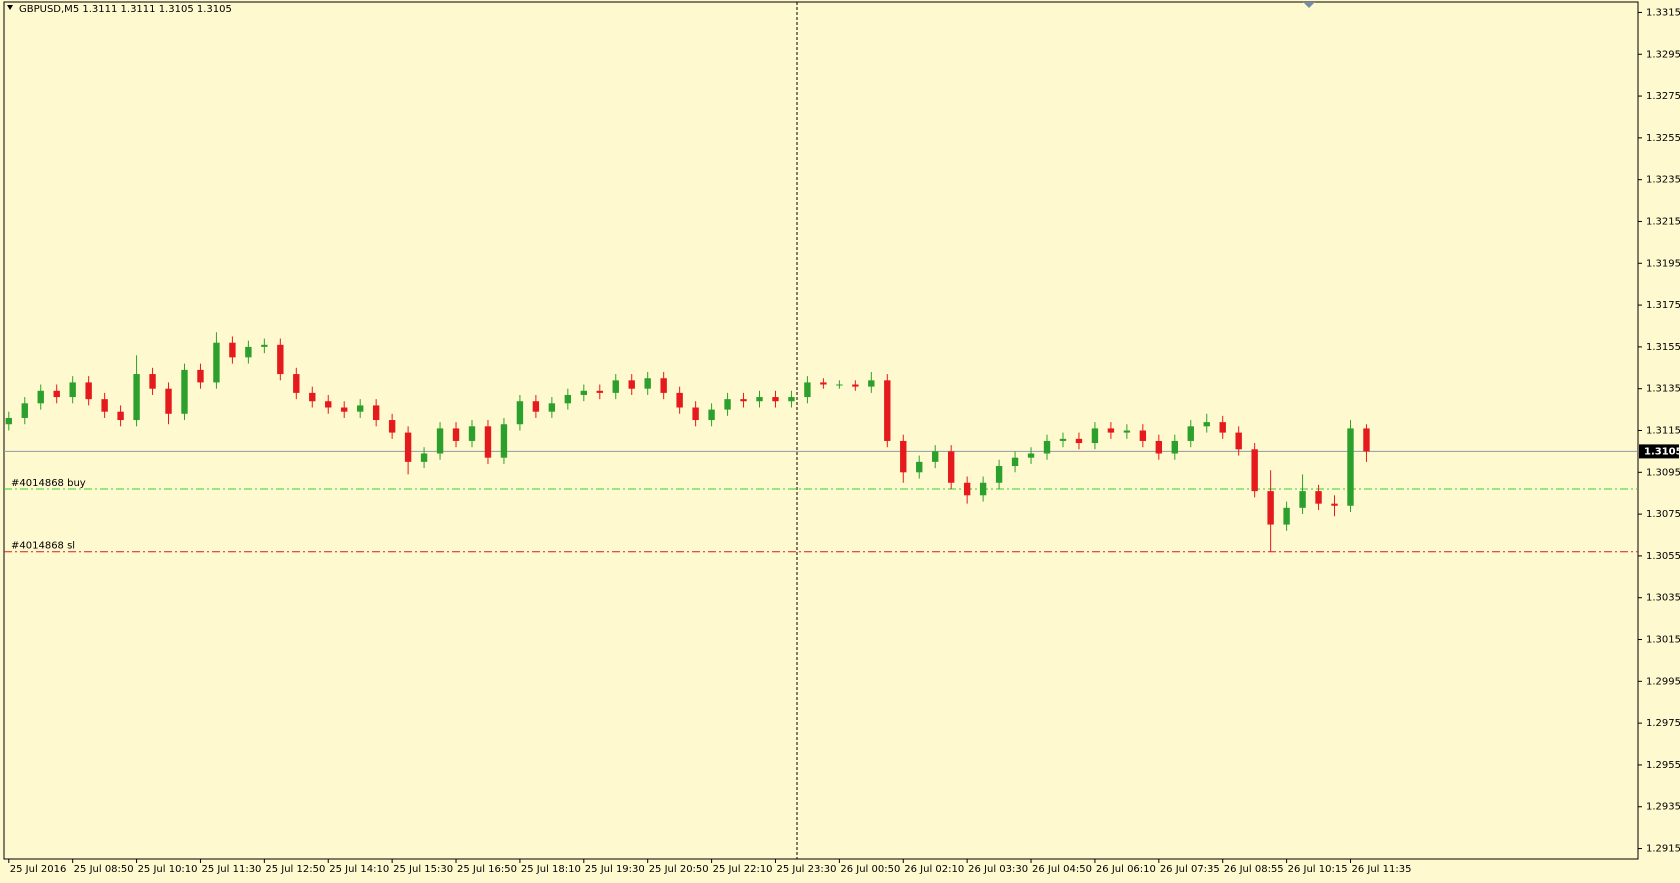 The image size is (1680, 883). What do you see at coordinates (1663, 723) in the screenshot?
I see `y-tick-label: 1.2975` at bounding box center [1663, 723].